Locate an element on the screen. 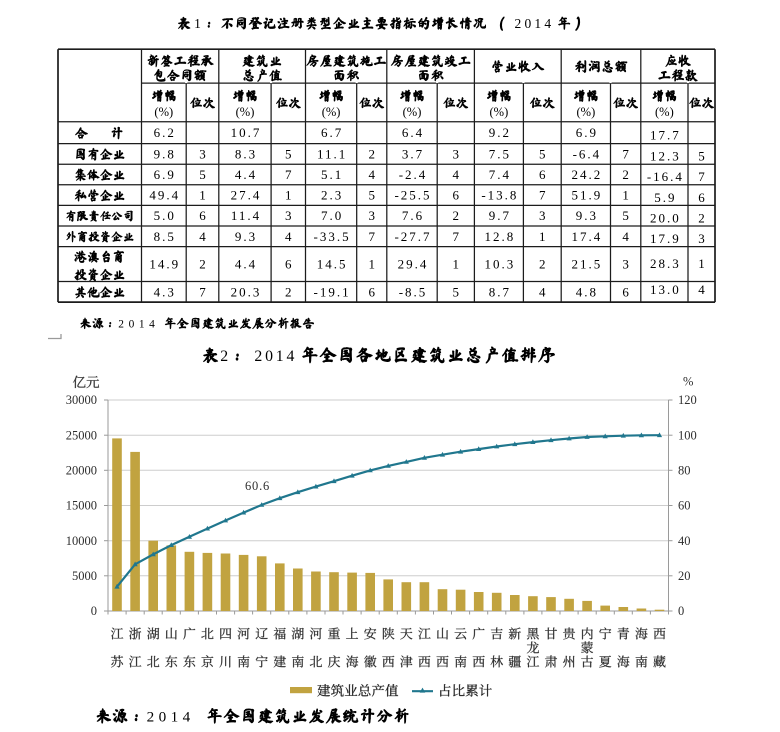  svg-text: 4.8 is located at coordinates (587, 291).